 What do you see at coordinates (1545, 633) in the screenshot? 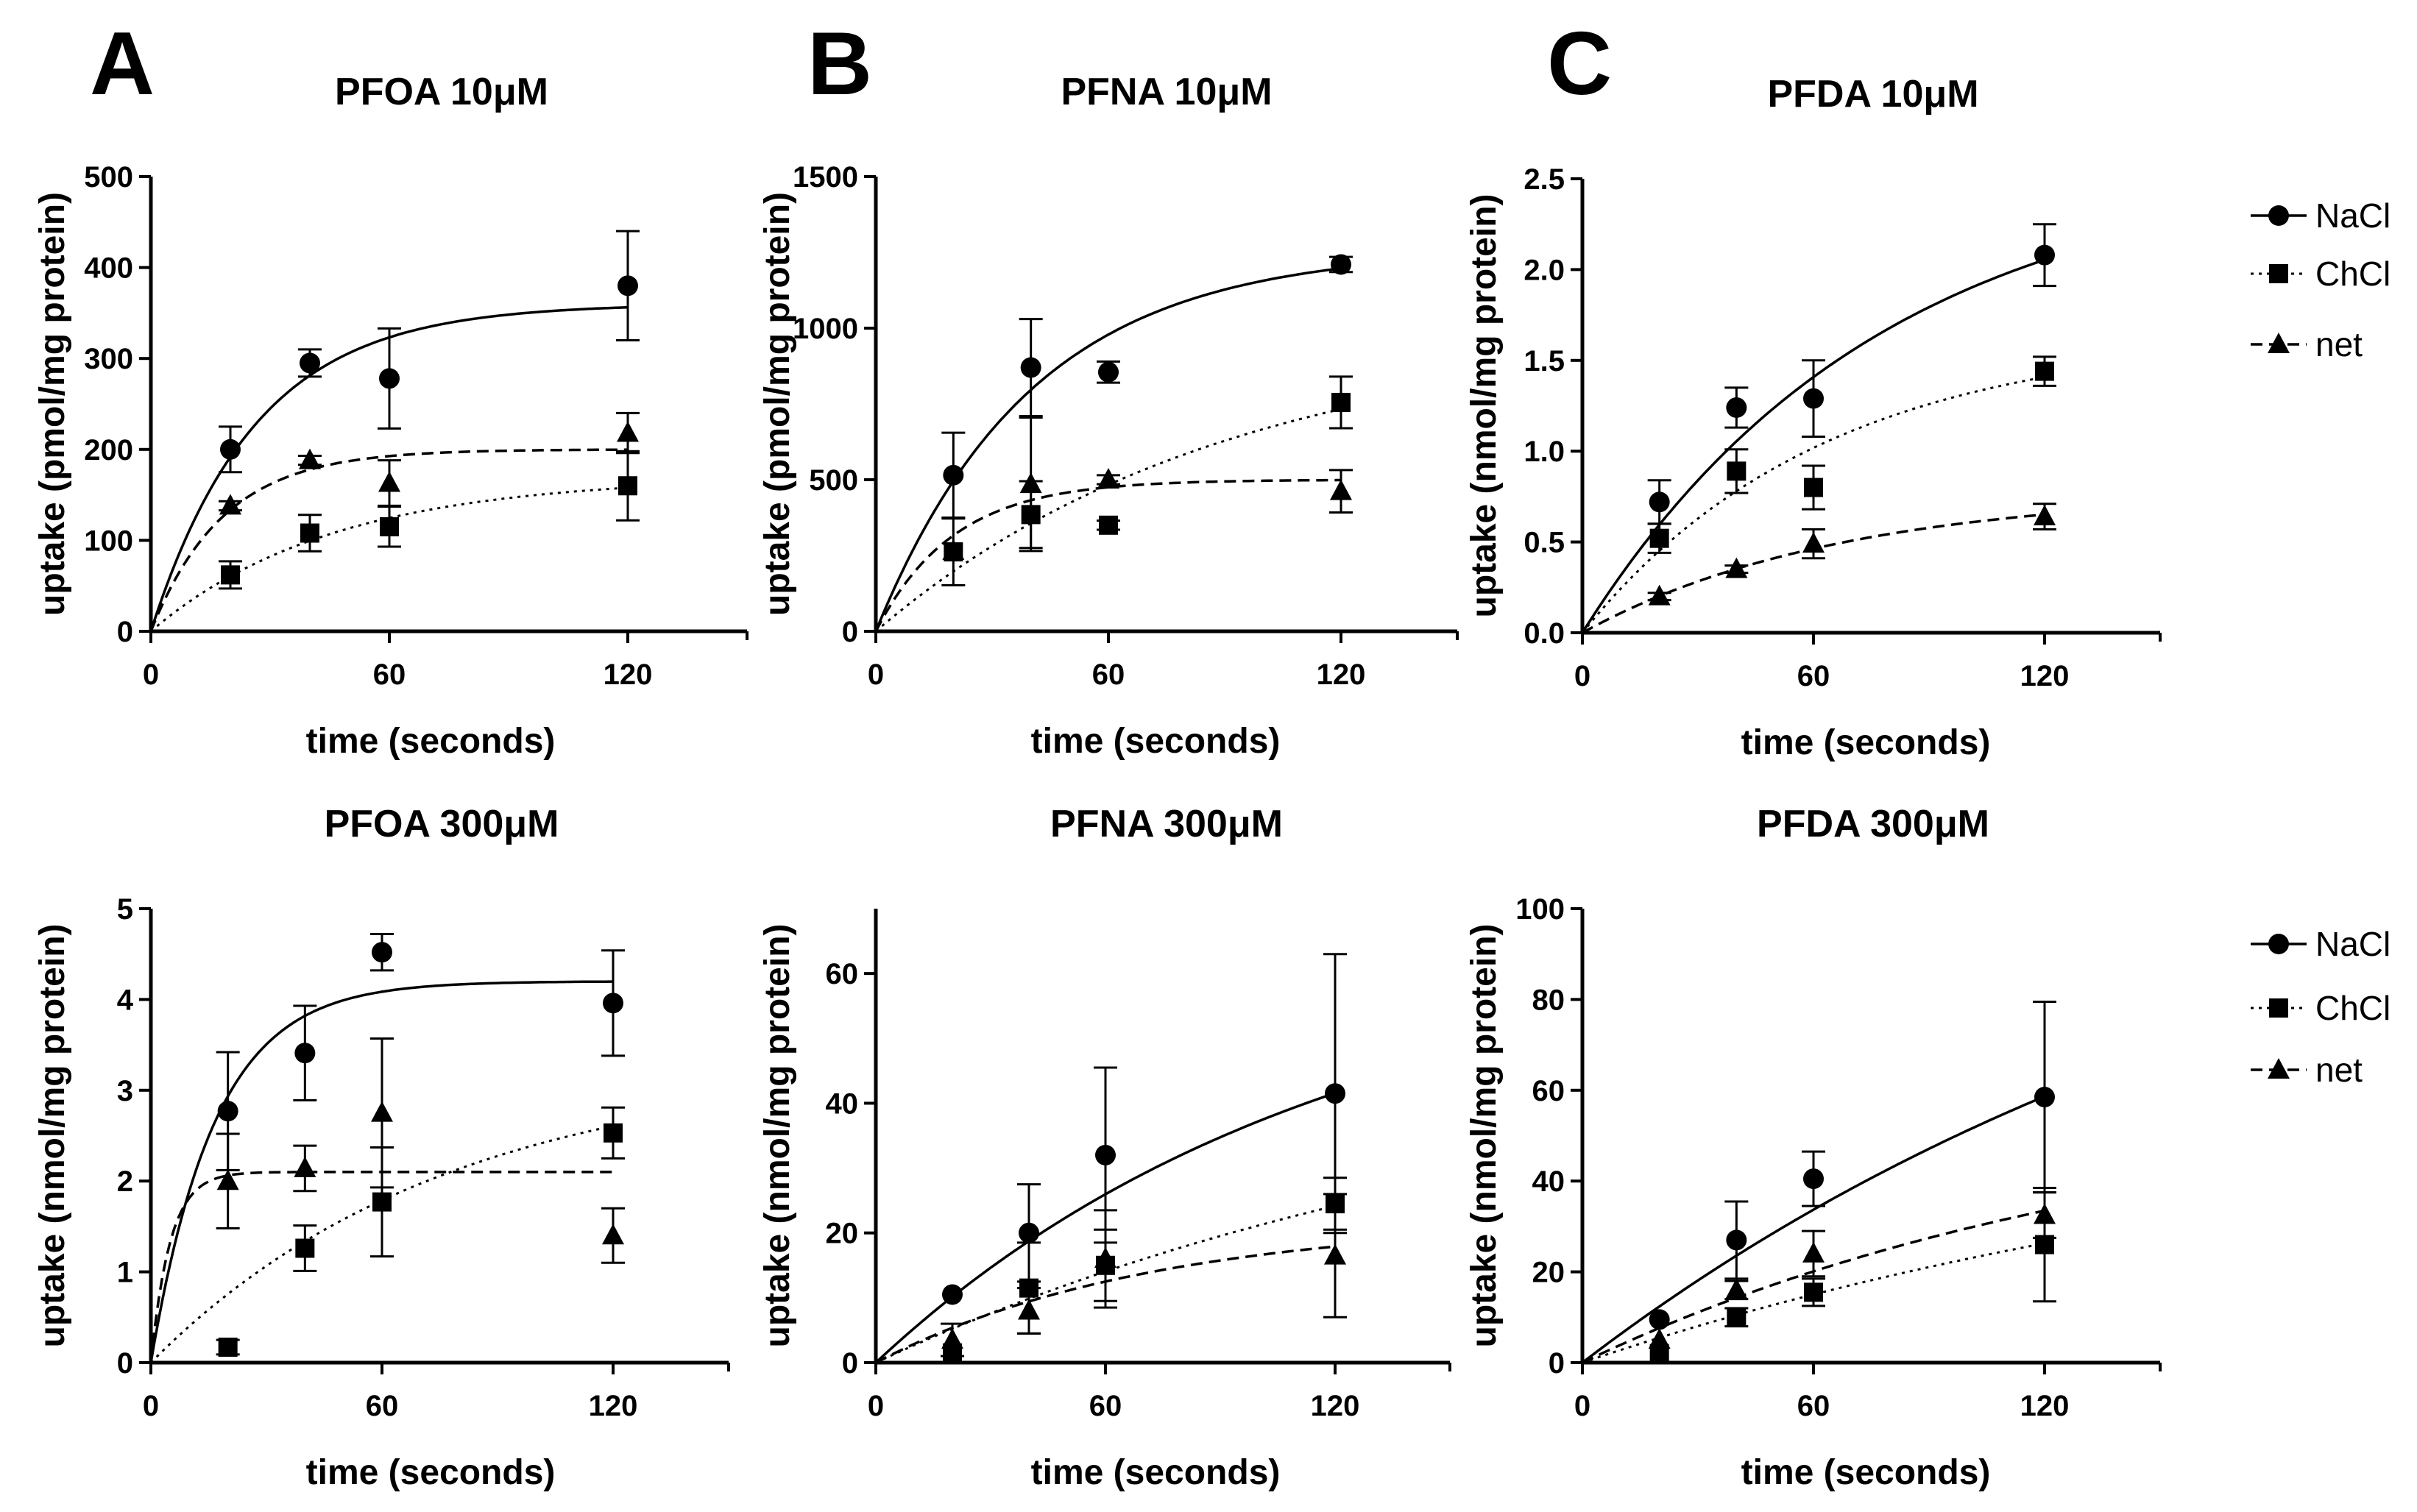
I see `y-tick-label: 0.0` at bounding box center [1545, 633].